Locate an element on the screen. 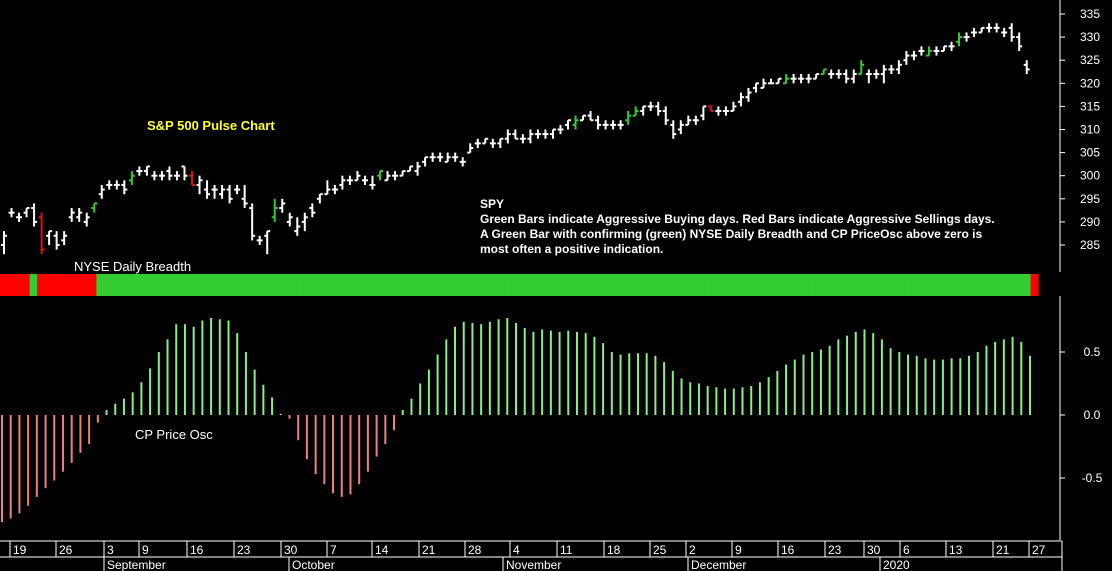 The height and width of the screenshot is (571, 1112). price-tick-label: 330 is located at coordinates (1090, 37).